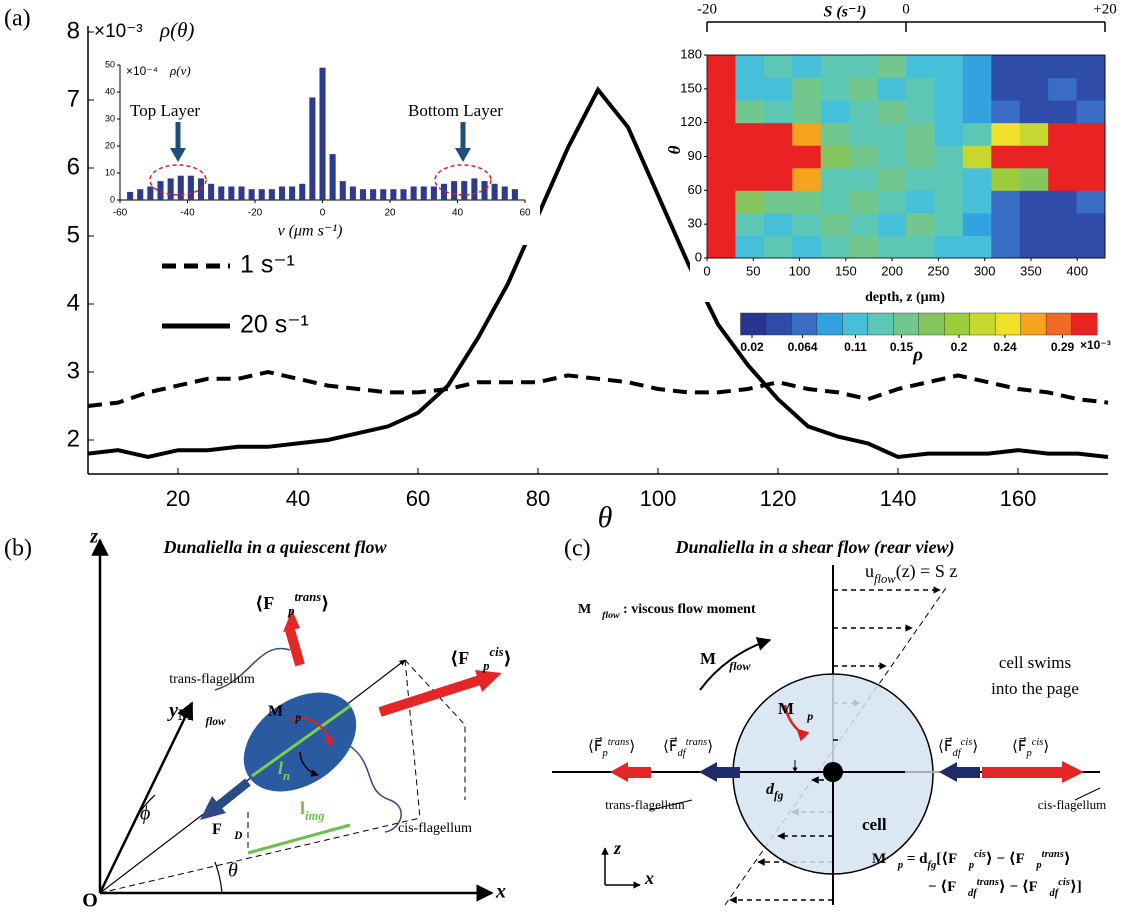  I want to click on legend-label: 1 s⁻¹, so click(267, 265).